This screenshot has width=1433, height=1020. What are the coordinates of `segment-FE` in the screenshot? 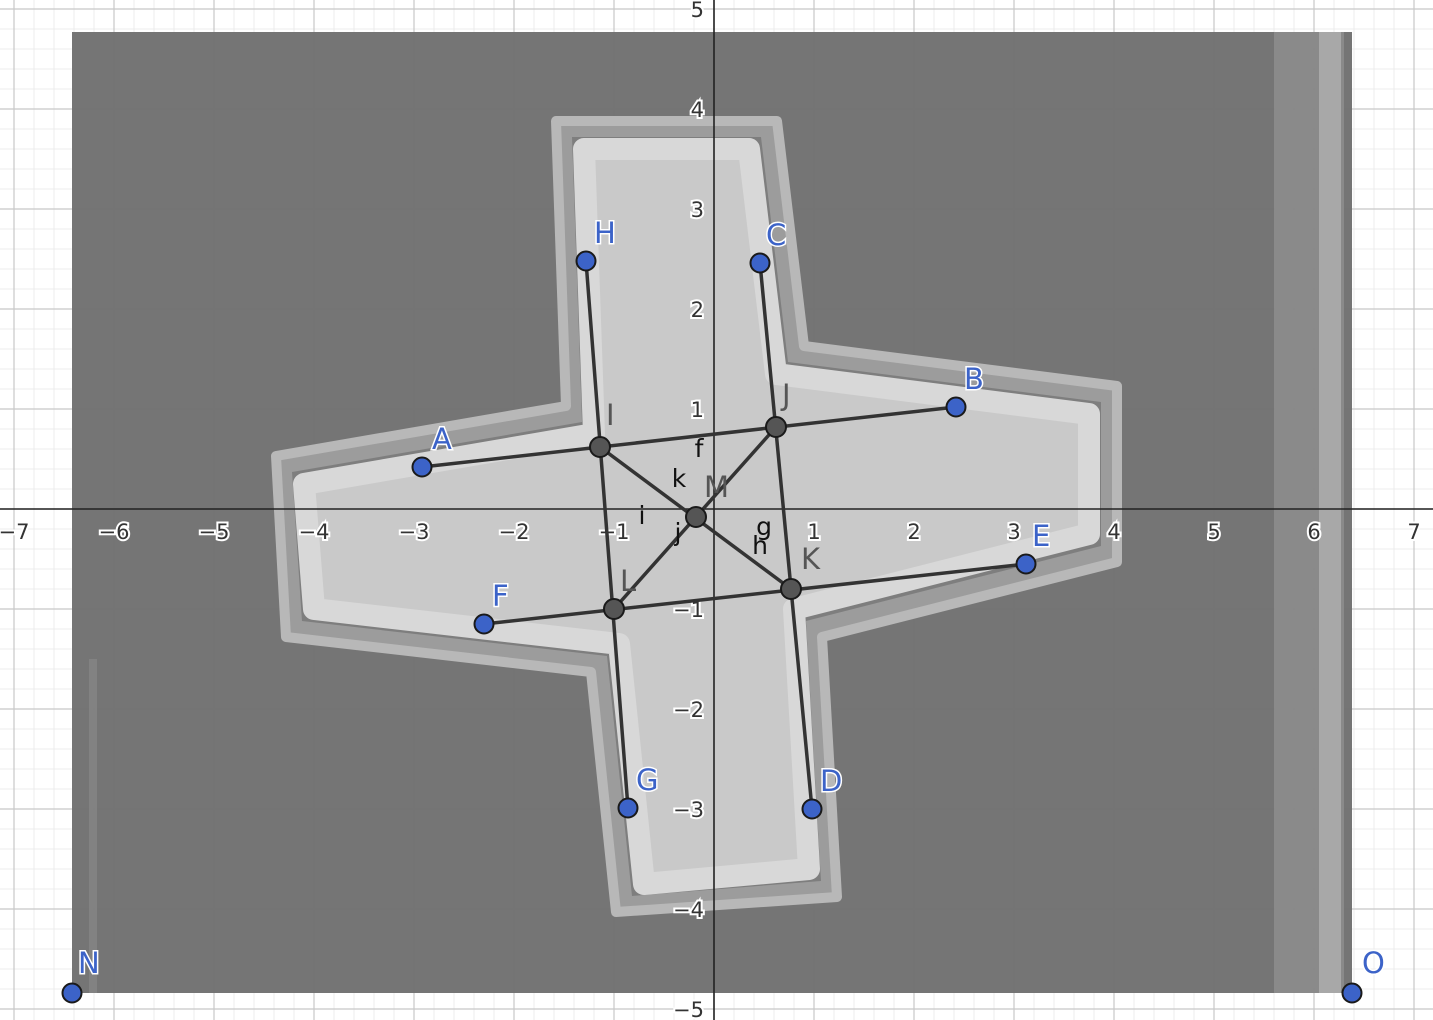 It's located at (755, 594).